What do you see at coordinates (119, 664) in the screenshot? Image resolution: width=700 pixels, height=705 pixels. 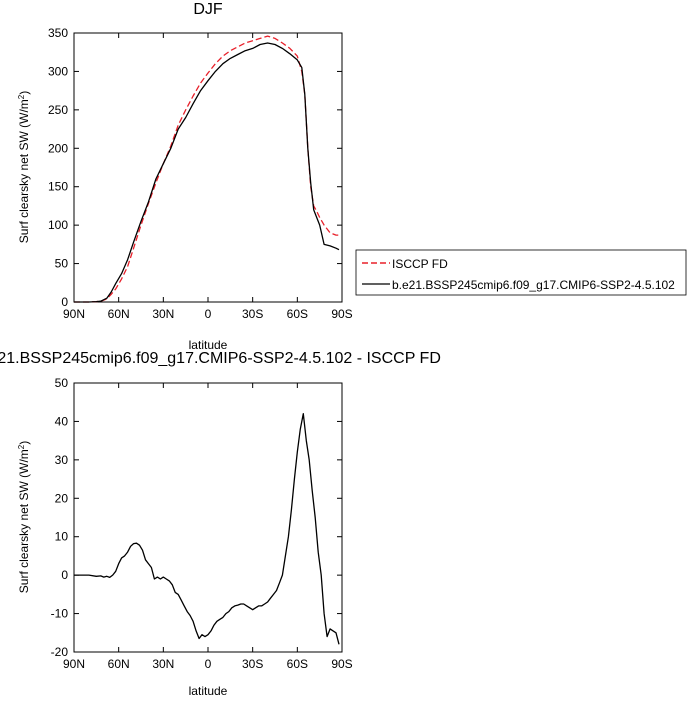 I see `bottom-x-tick-label: 60N` at bounding box center [119, 664].